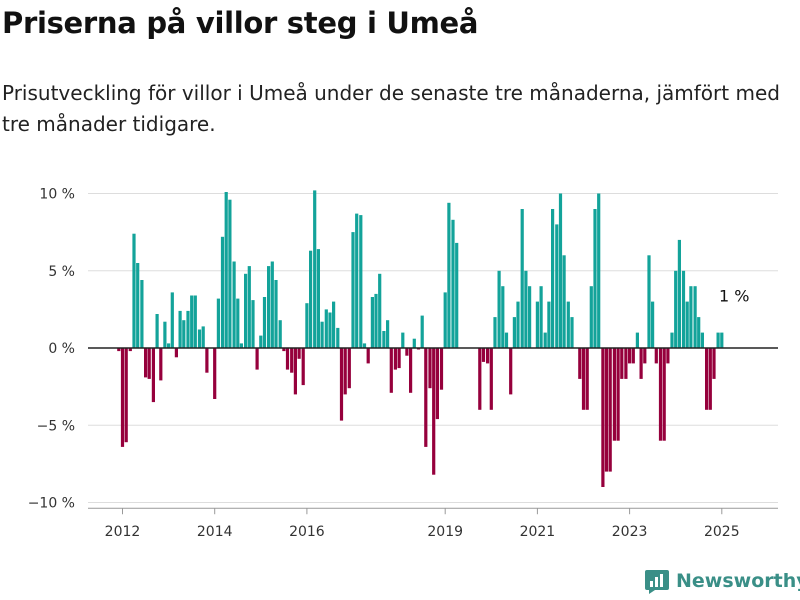 The height and width of the screenshot is (600, 800). I want to click on y-tick-label: 5 %, so click(61, 272).